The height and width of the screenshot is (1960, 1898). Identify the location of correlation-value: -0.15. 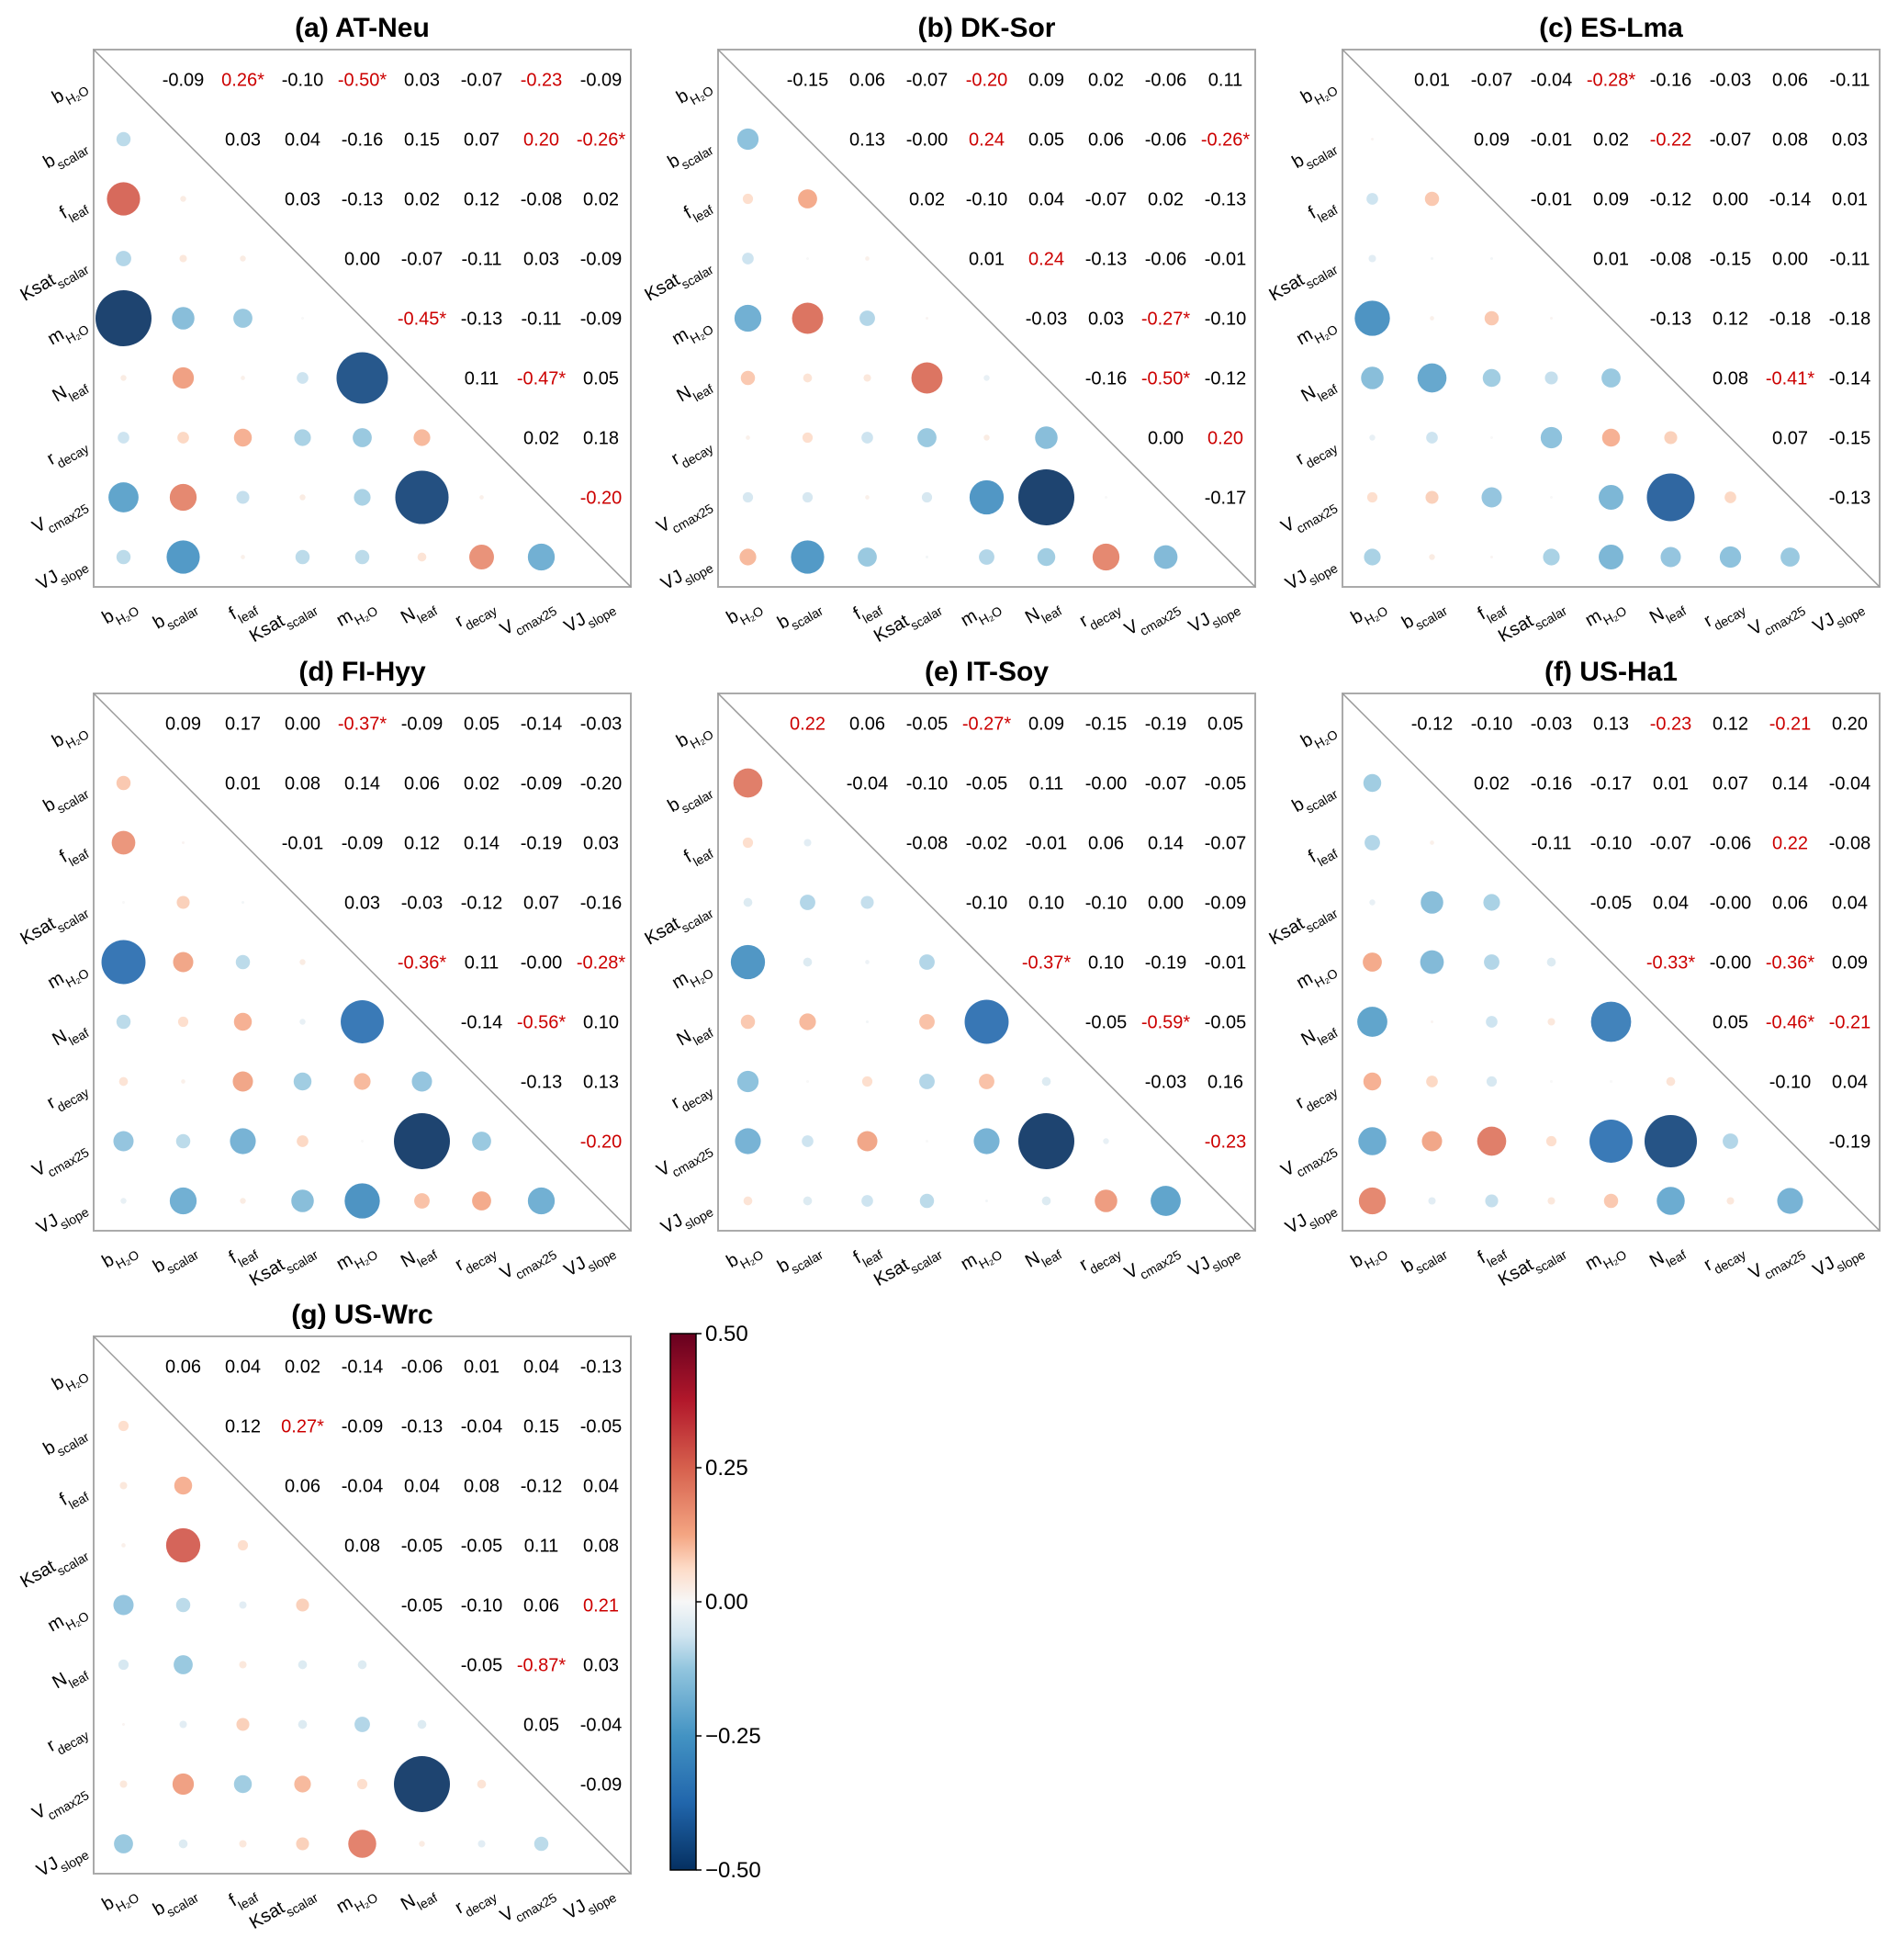
(1731, 260).